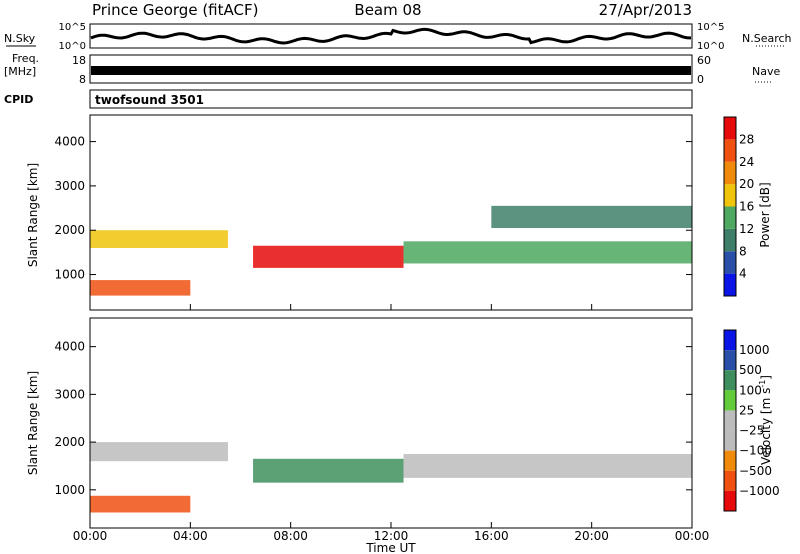 The height and width of the screenshot is (554, 800). I want to click on cpid-label: CPID, so click(18, 99).